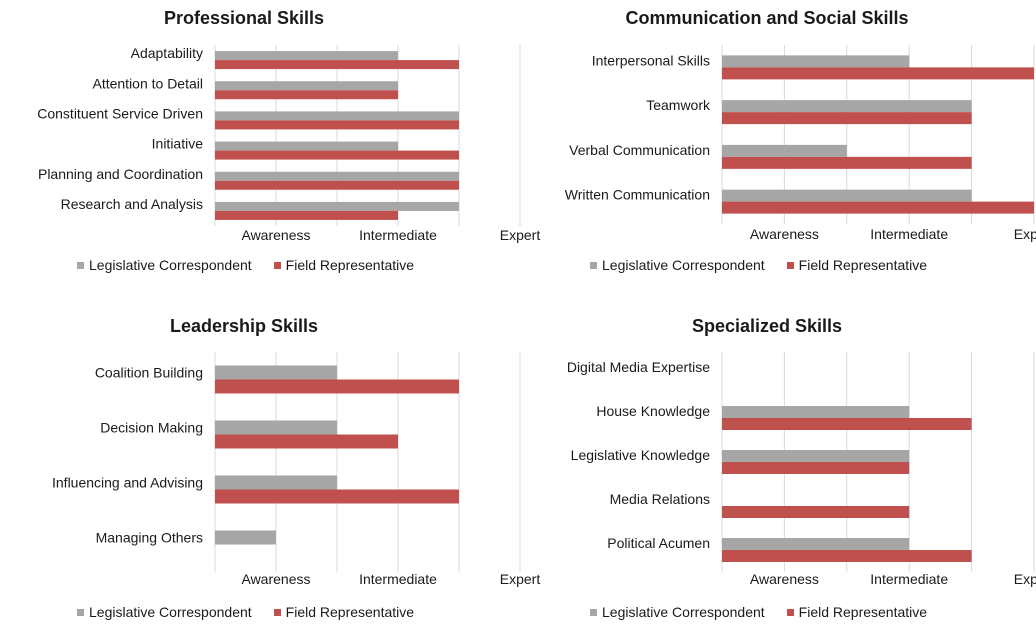  I want to click on category-label: Attention to Detail, so click(147, 83).